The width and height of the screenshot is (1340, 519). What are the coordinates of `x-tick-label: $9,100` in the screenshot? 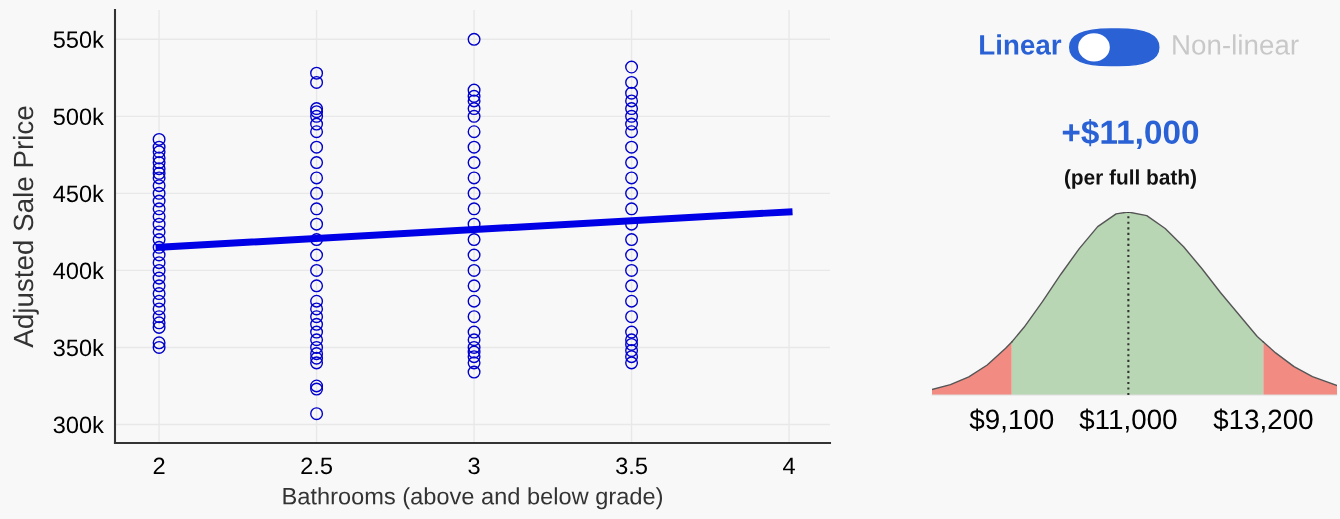 It's located at (1011, 420).